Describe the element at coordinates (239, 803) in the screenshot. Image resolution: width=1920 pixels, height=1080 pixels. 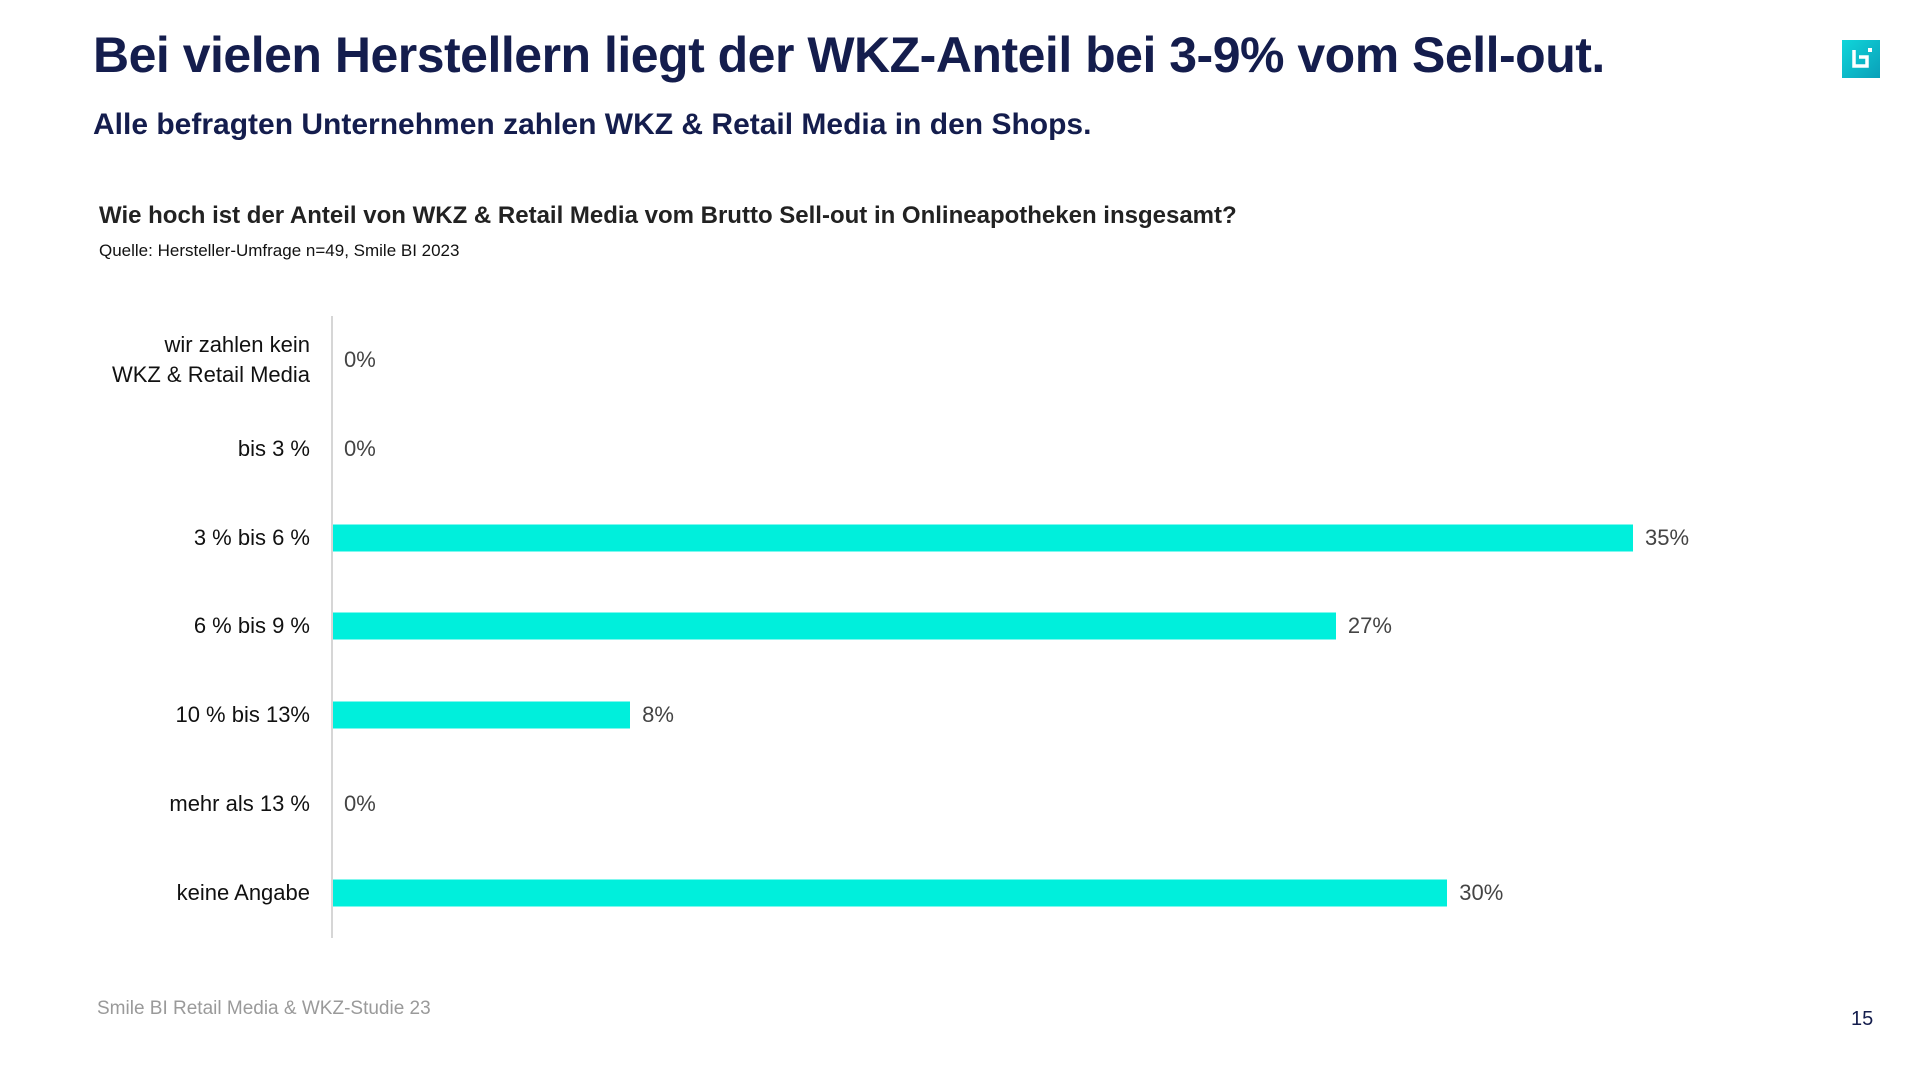
I see `category-label: mehr als 13 %` at that location.